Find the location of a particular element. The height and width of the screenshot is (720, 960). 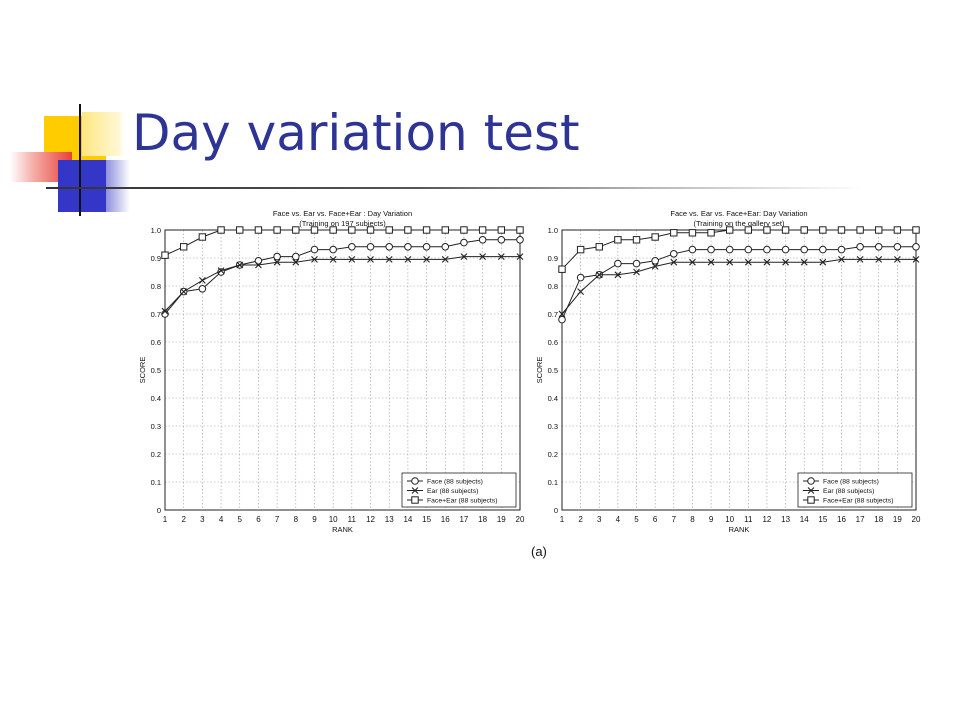

y-tick-label: 0 is located at coordinates (159, 510).